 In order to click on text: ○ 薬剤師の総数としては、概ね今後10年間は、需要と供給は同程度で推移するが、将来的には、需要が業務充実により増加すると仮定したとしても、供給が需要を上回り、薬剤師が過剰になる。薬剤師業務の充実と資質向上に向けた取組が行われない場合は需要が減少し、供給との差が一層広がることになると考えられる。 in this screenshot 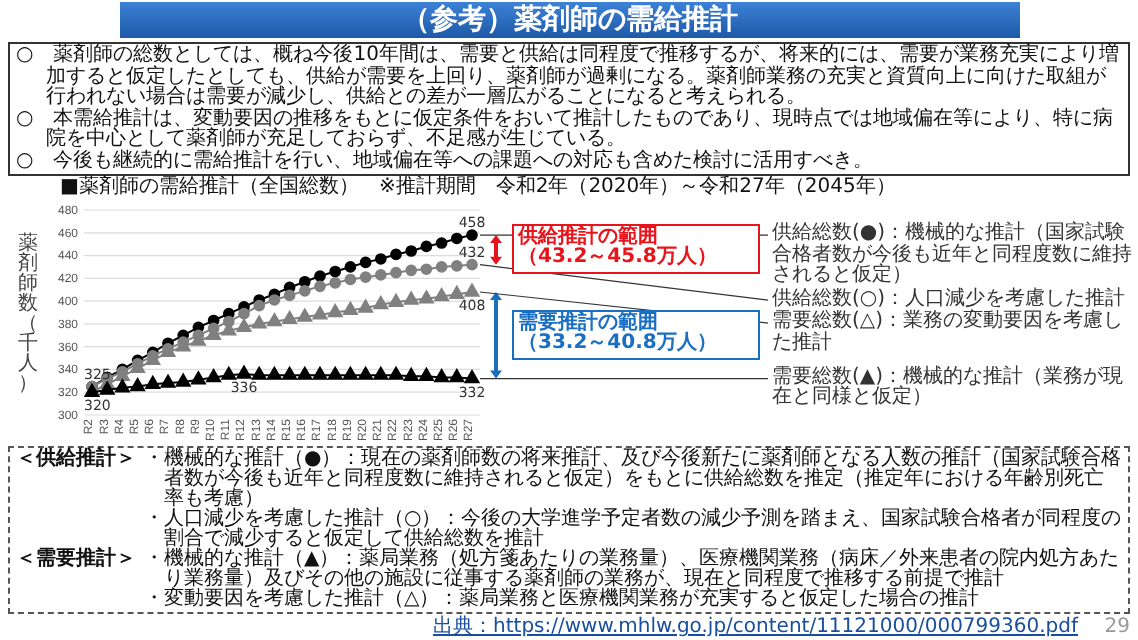, I will do `click(568, 76)`.